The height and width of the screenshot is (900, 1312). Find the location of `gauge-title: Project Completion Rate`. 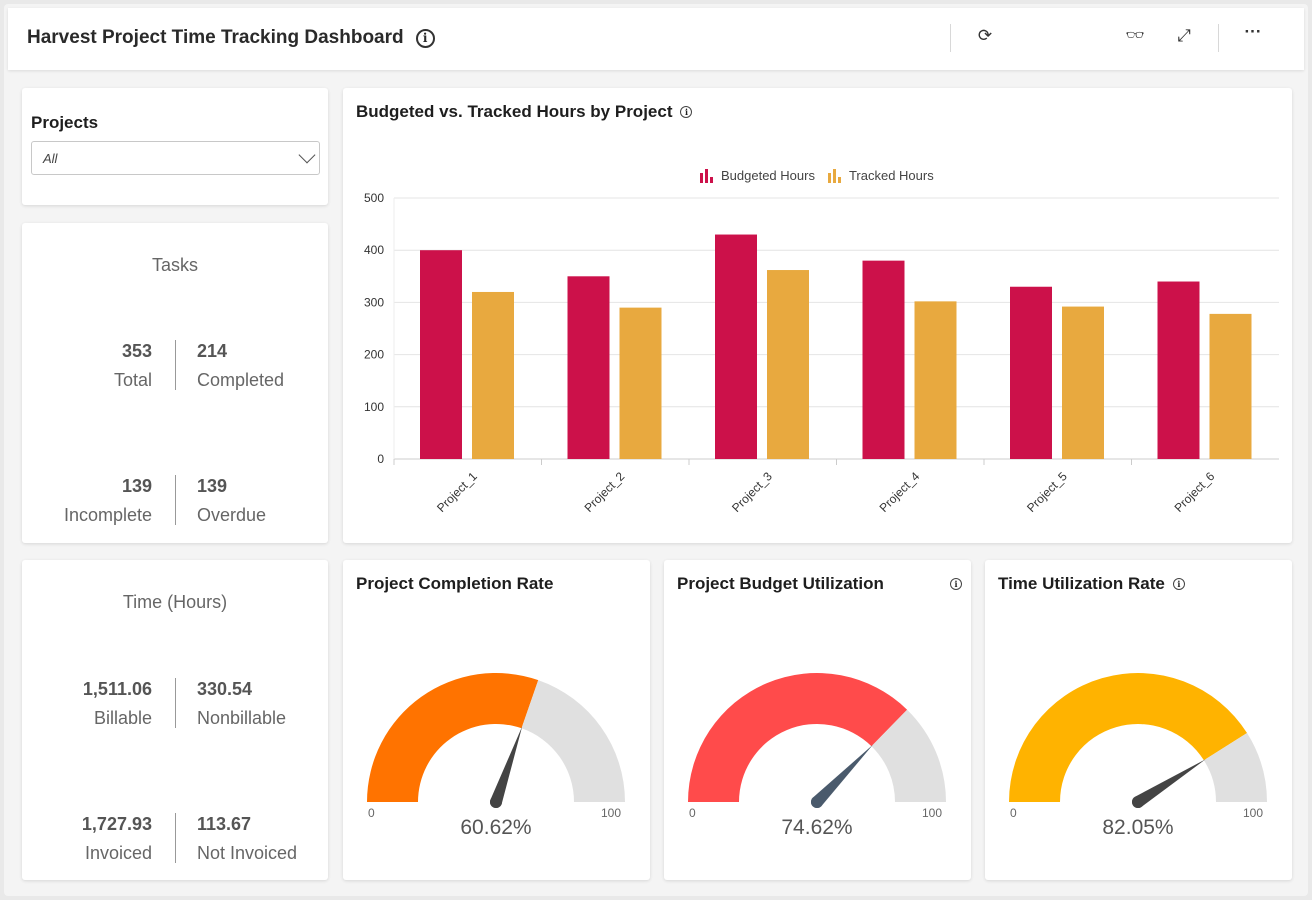

gauge-title: Project Completion Rate is located at coordinates (455, 583).